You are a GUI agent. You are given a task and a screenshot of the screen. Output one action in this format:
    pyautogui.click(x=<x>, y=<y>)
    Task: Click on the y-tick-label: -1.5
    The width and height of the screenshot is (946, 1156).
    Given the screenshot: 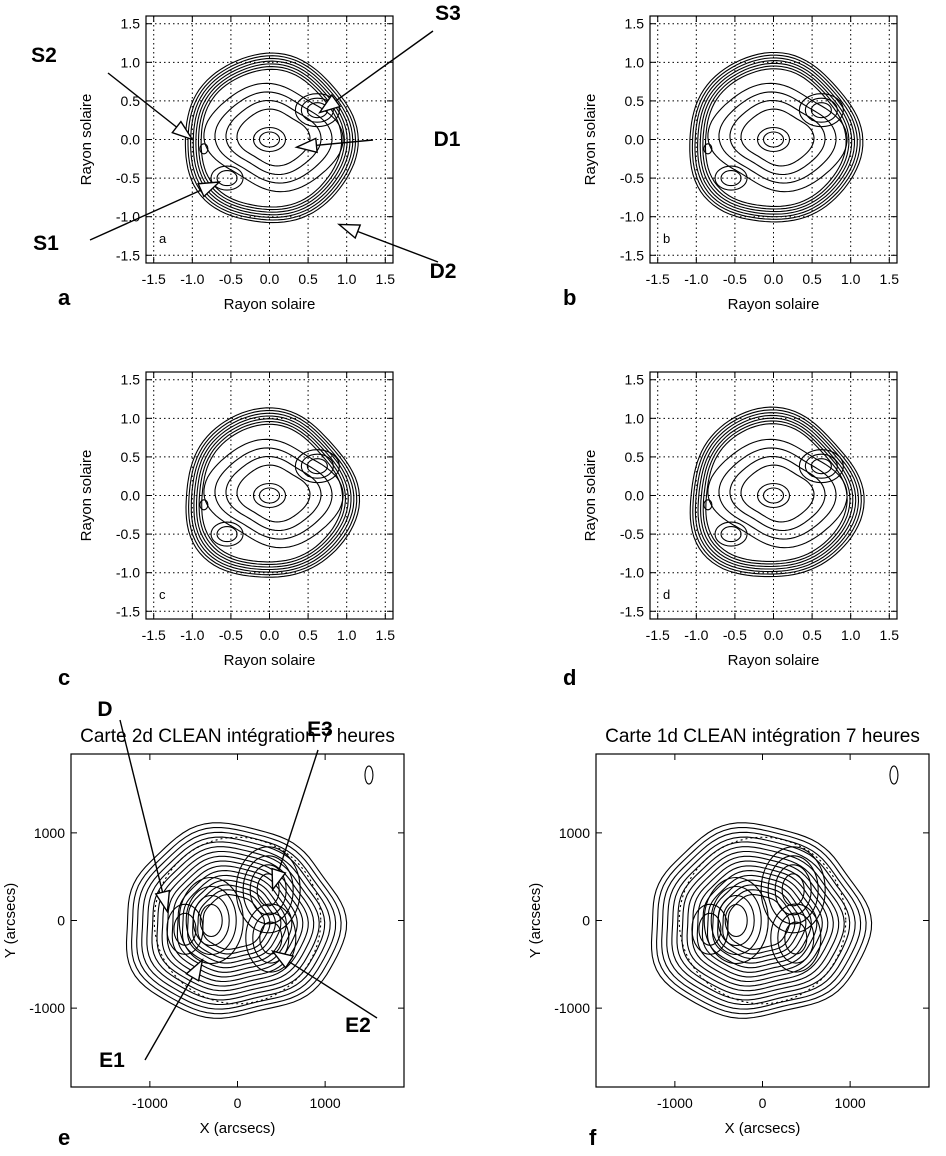 What is the action you would take?
    pyautogui.click(x=128, y=255)
    